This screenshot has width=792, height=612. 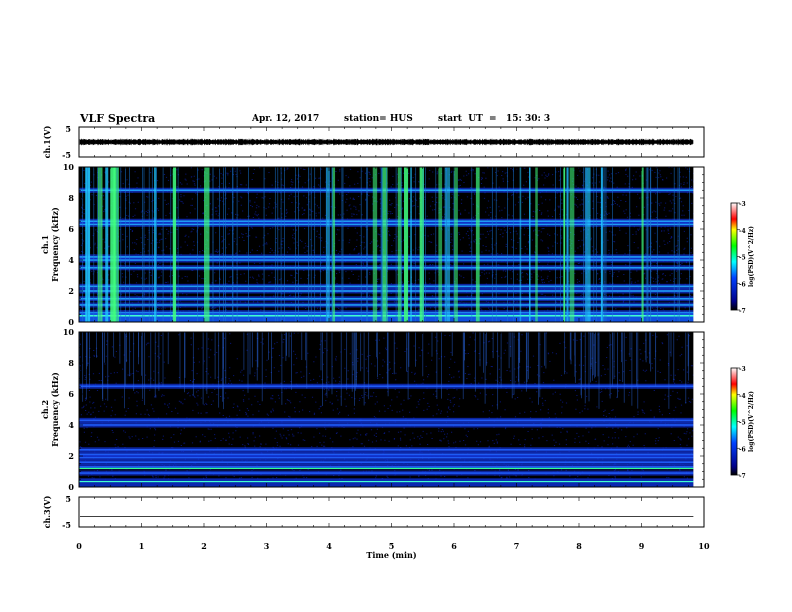 What do you see at coordinates (517, 546) in the screenshot?
I see `xtick-label: 7` at bounding box center [517, 546].